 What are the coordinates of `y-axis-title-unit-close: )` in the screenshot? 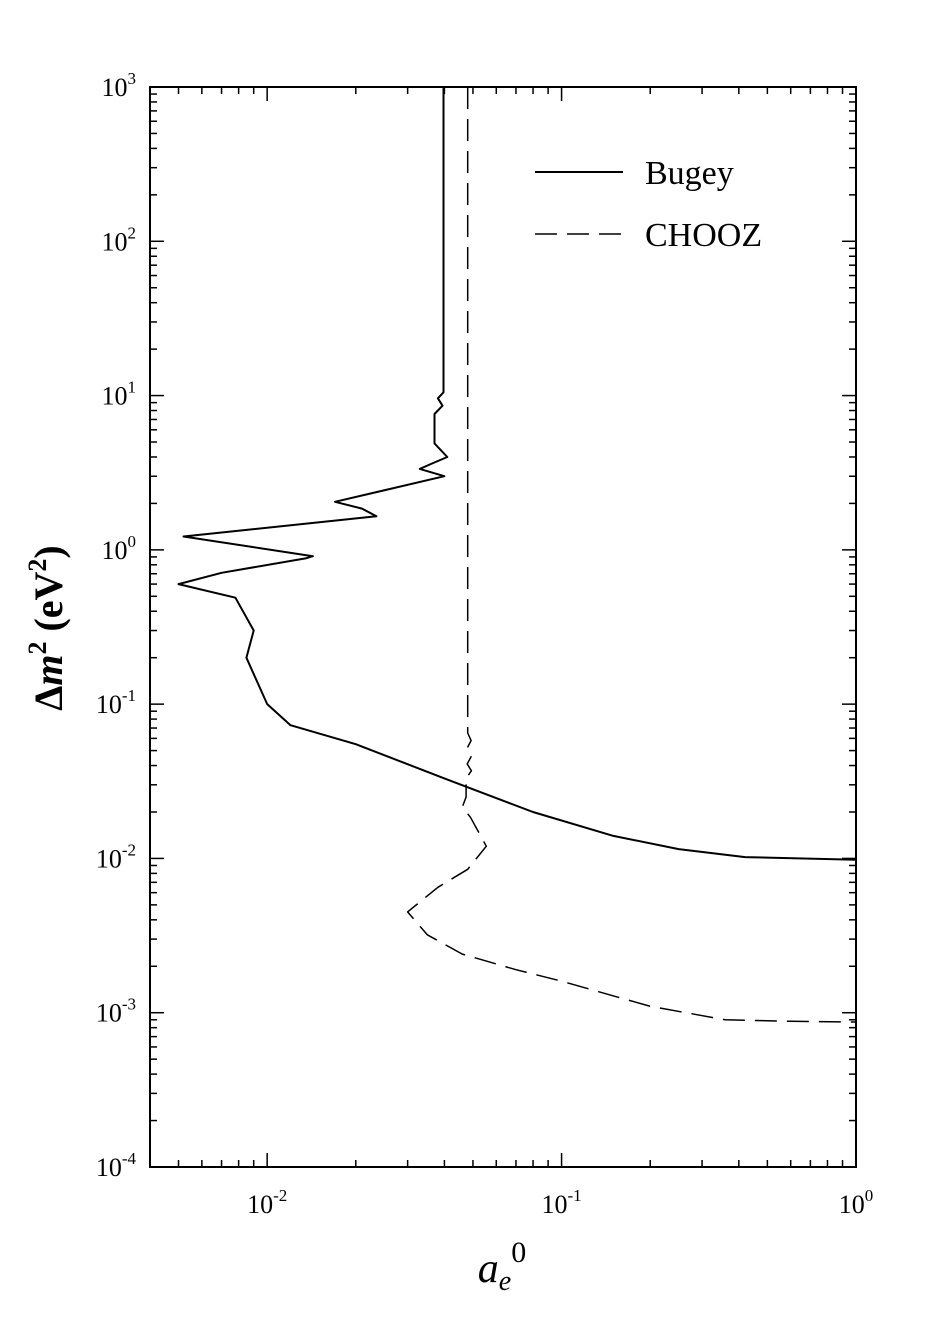 It's located at (48, 551).